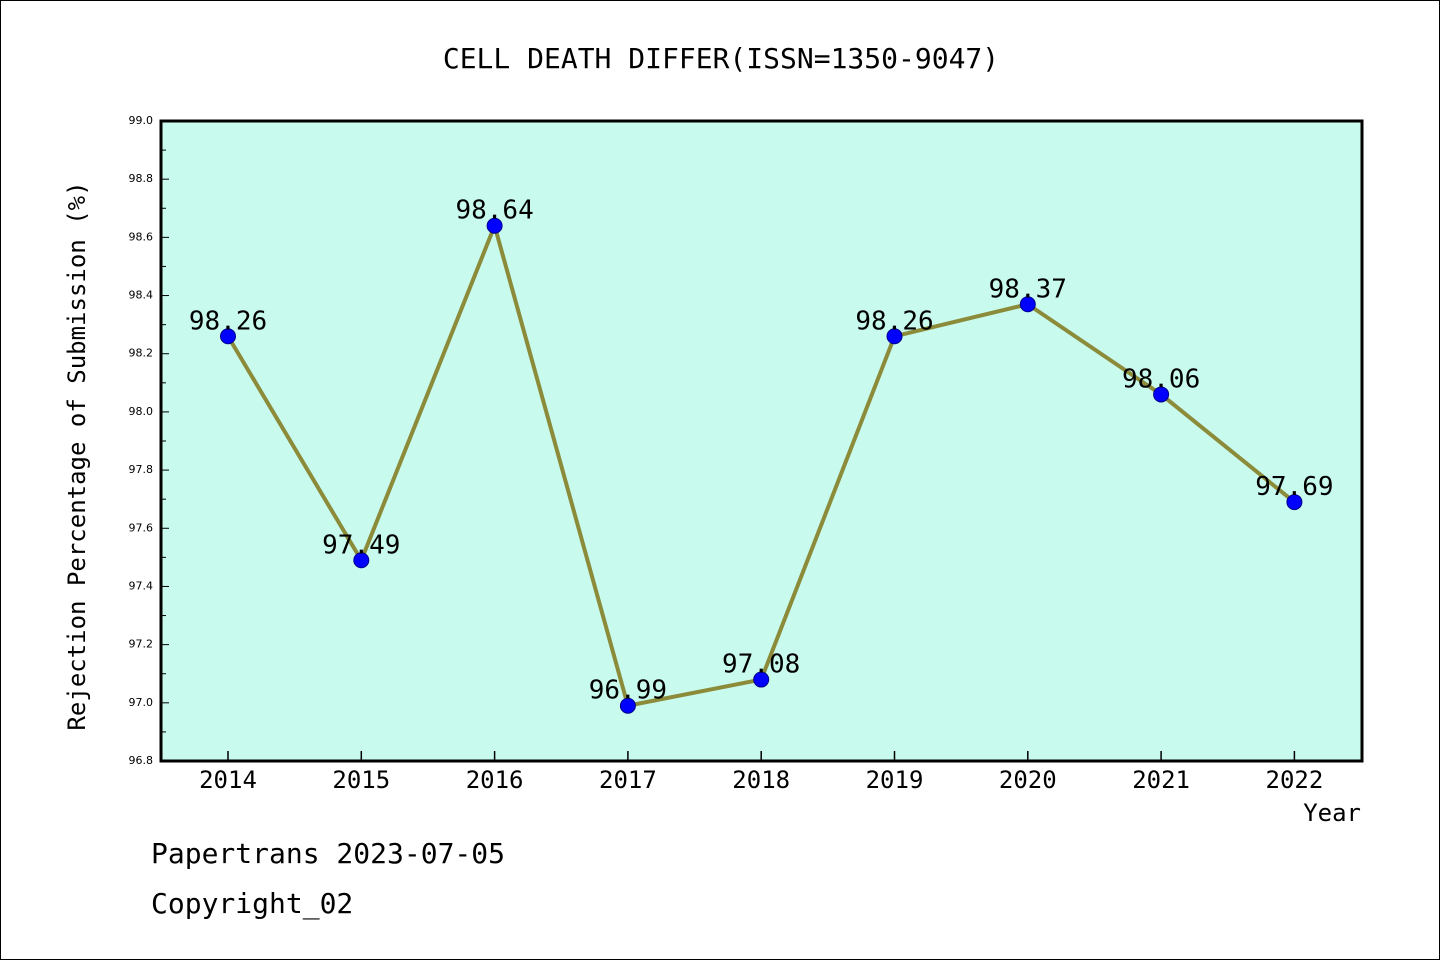 The height and width of the screenshot is (961, 1440). What do you see at coordinates (895, 780) in the screenshot?
I see `x-tick-label: 2019` at bounding box center [895, 780].